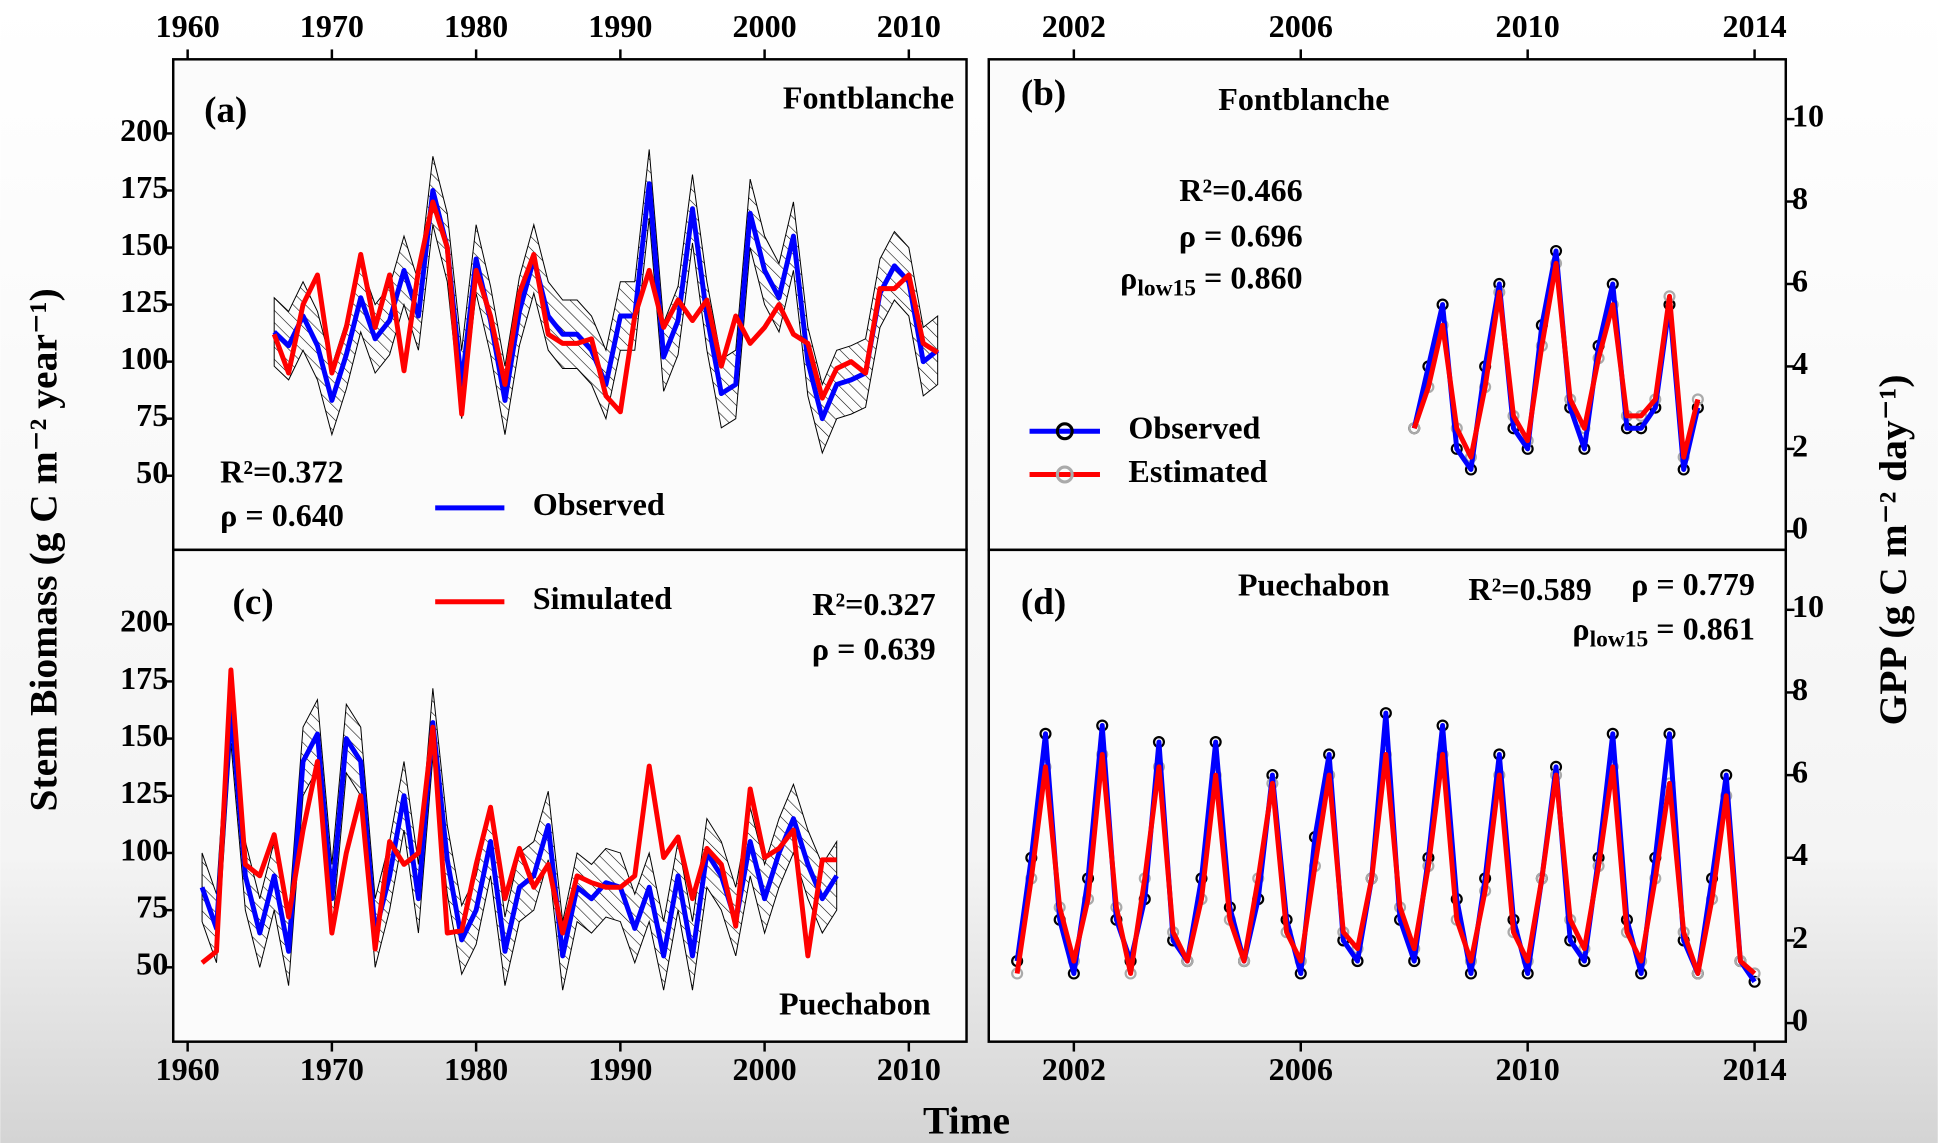 The width and height of the screenshot is (1938, 1143). I want to click on statistic: ρlow15 = 0.860, so click(1211, 281).